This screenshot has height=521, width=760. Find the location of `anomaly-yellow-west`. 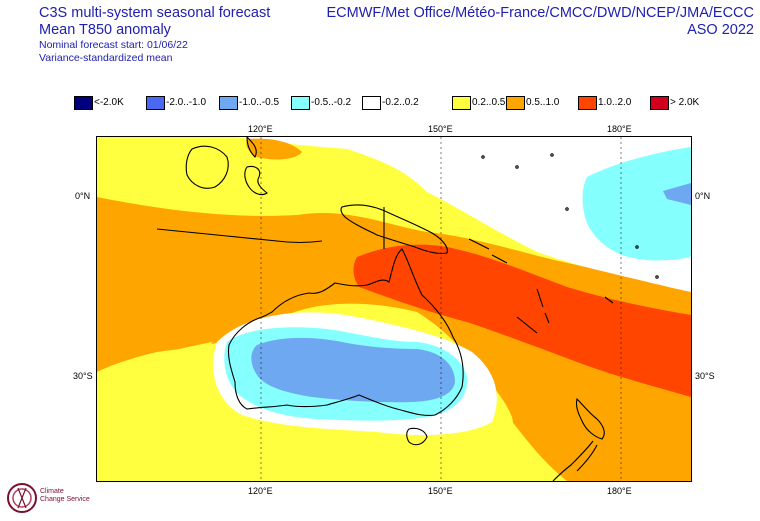

anomaly-yellow-west is located at coordinates (154, 370).